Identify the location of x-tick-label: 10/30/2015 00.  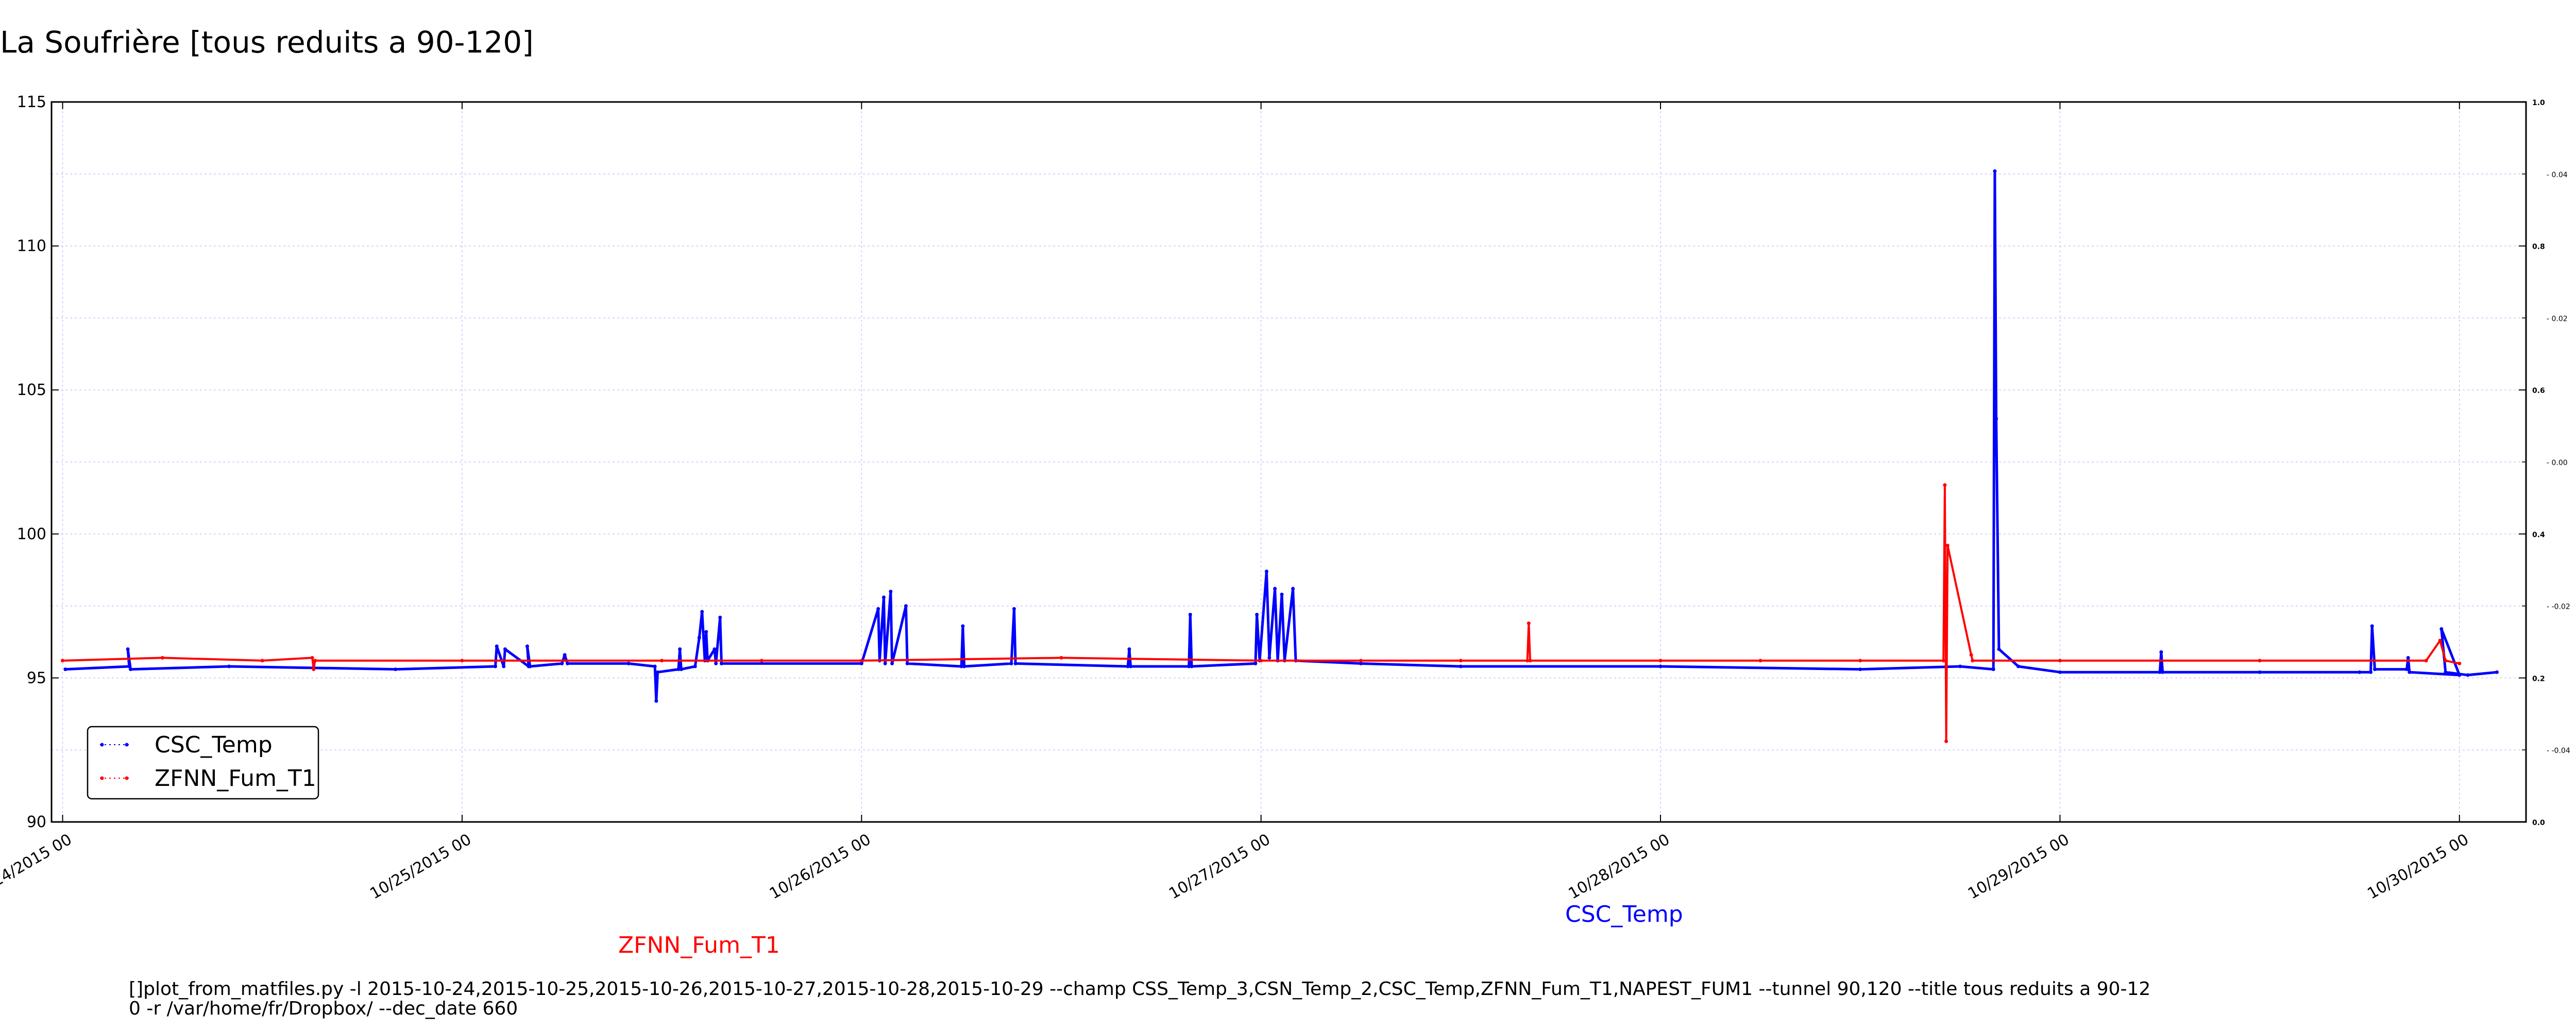
(2418, 867).